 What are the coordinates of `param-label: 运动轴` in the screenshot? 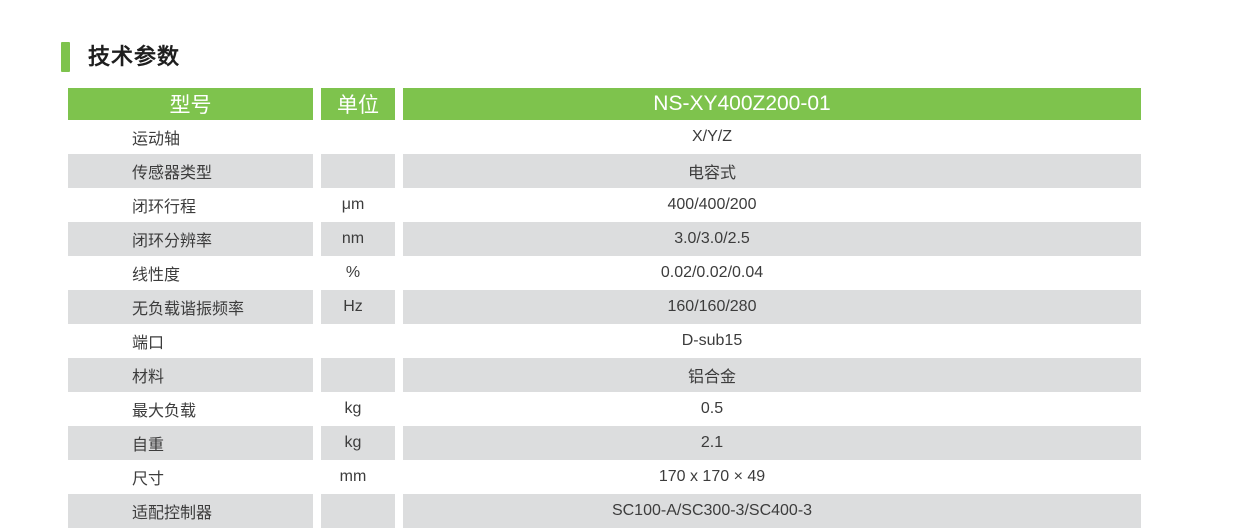 It's located at (156, 139).